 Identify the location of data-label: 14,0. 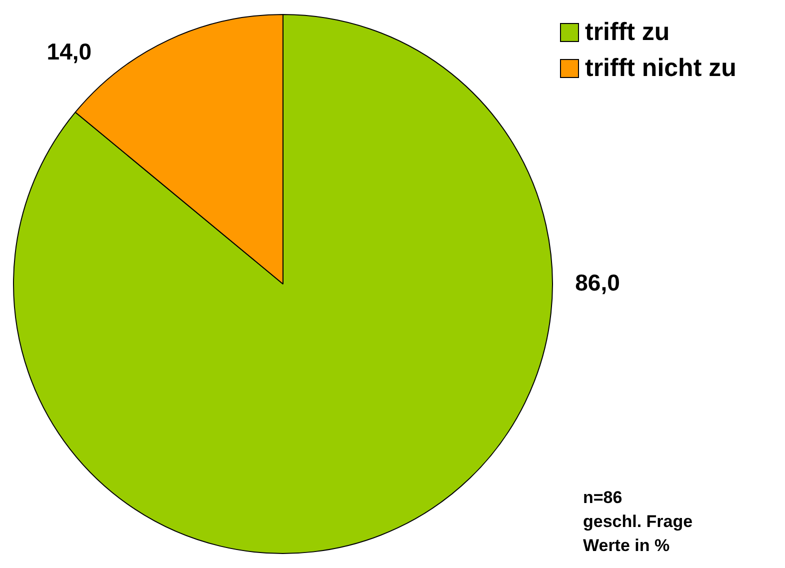
(69, 51).